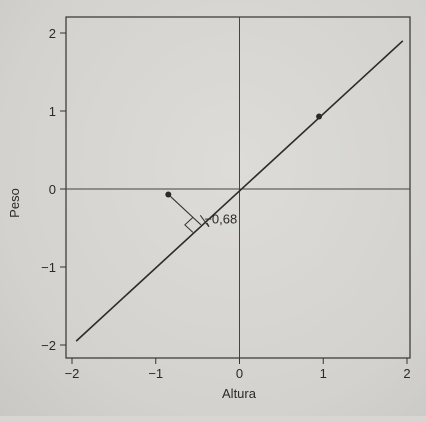  What do you see at coordinates (406, 373) in the screenshot?
I see `x-tick-label: 2` at bounding box center [406, 373].